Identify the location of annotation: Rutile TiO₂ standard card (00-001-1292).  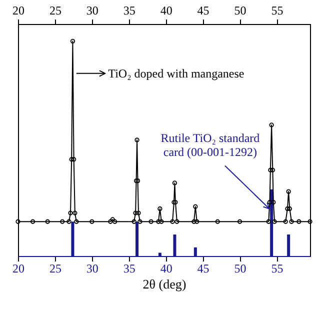
(210, 144).